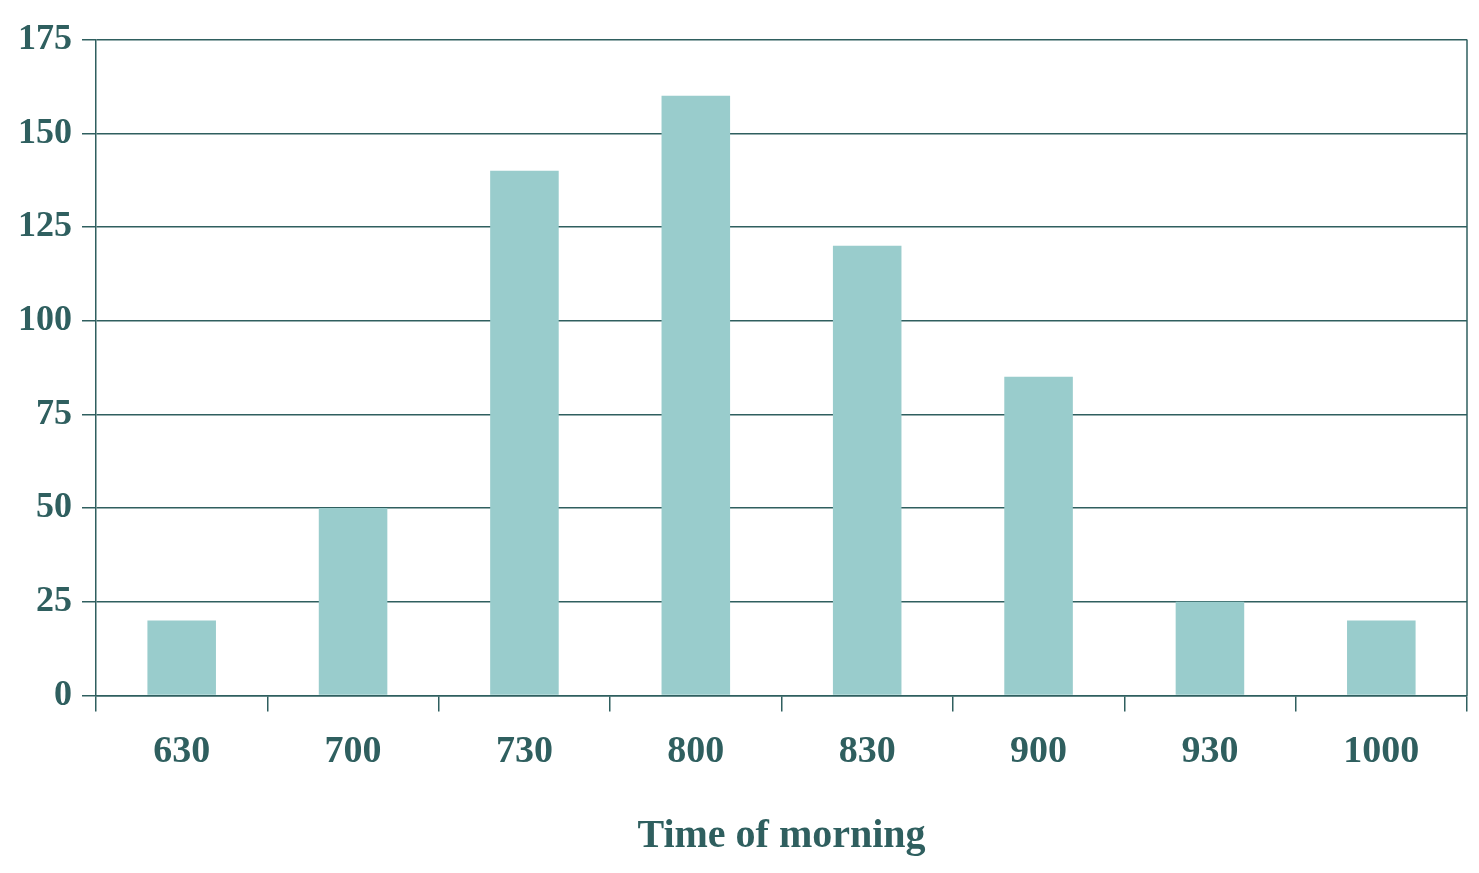  Describe the element at coordinates (524, 749) in the screenshot. I see `x-tick-label: 730` at that location.